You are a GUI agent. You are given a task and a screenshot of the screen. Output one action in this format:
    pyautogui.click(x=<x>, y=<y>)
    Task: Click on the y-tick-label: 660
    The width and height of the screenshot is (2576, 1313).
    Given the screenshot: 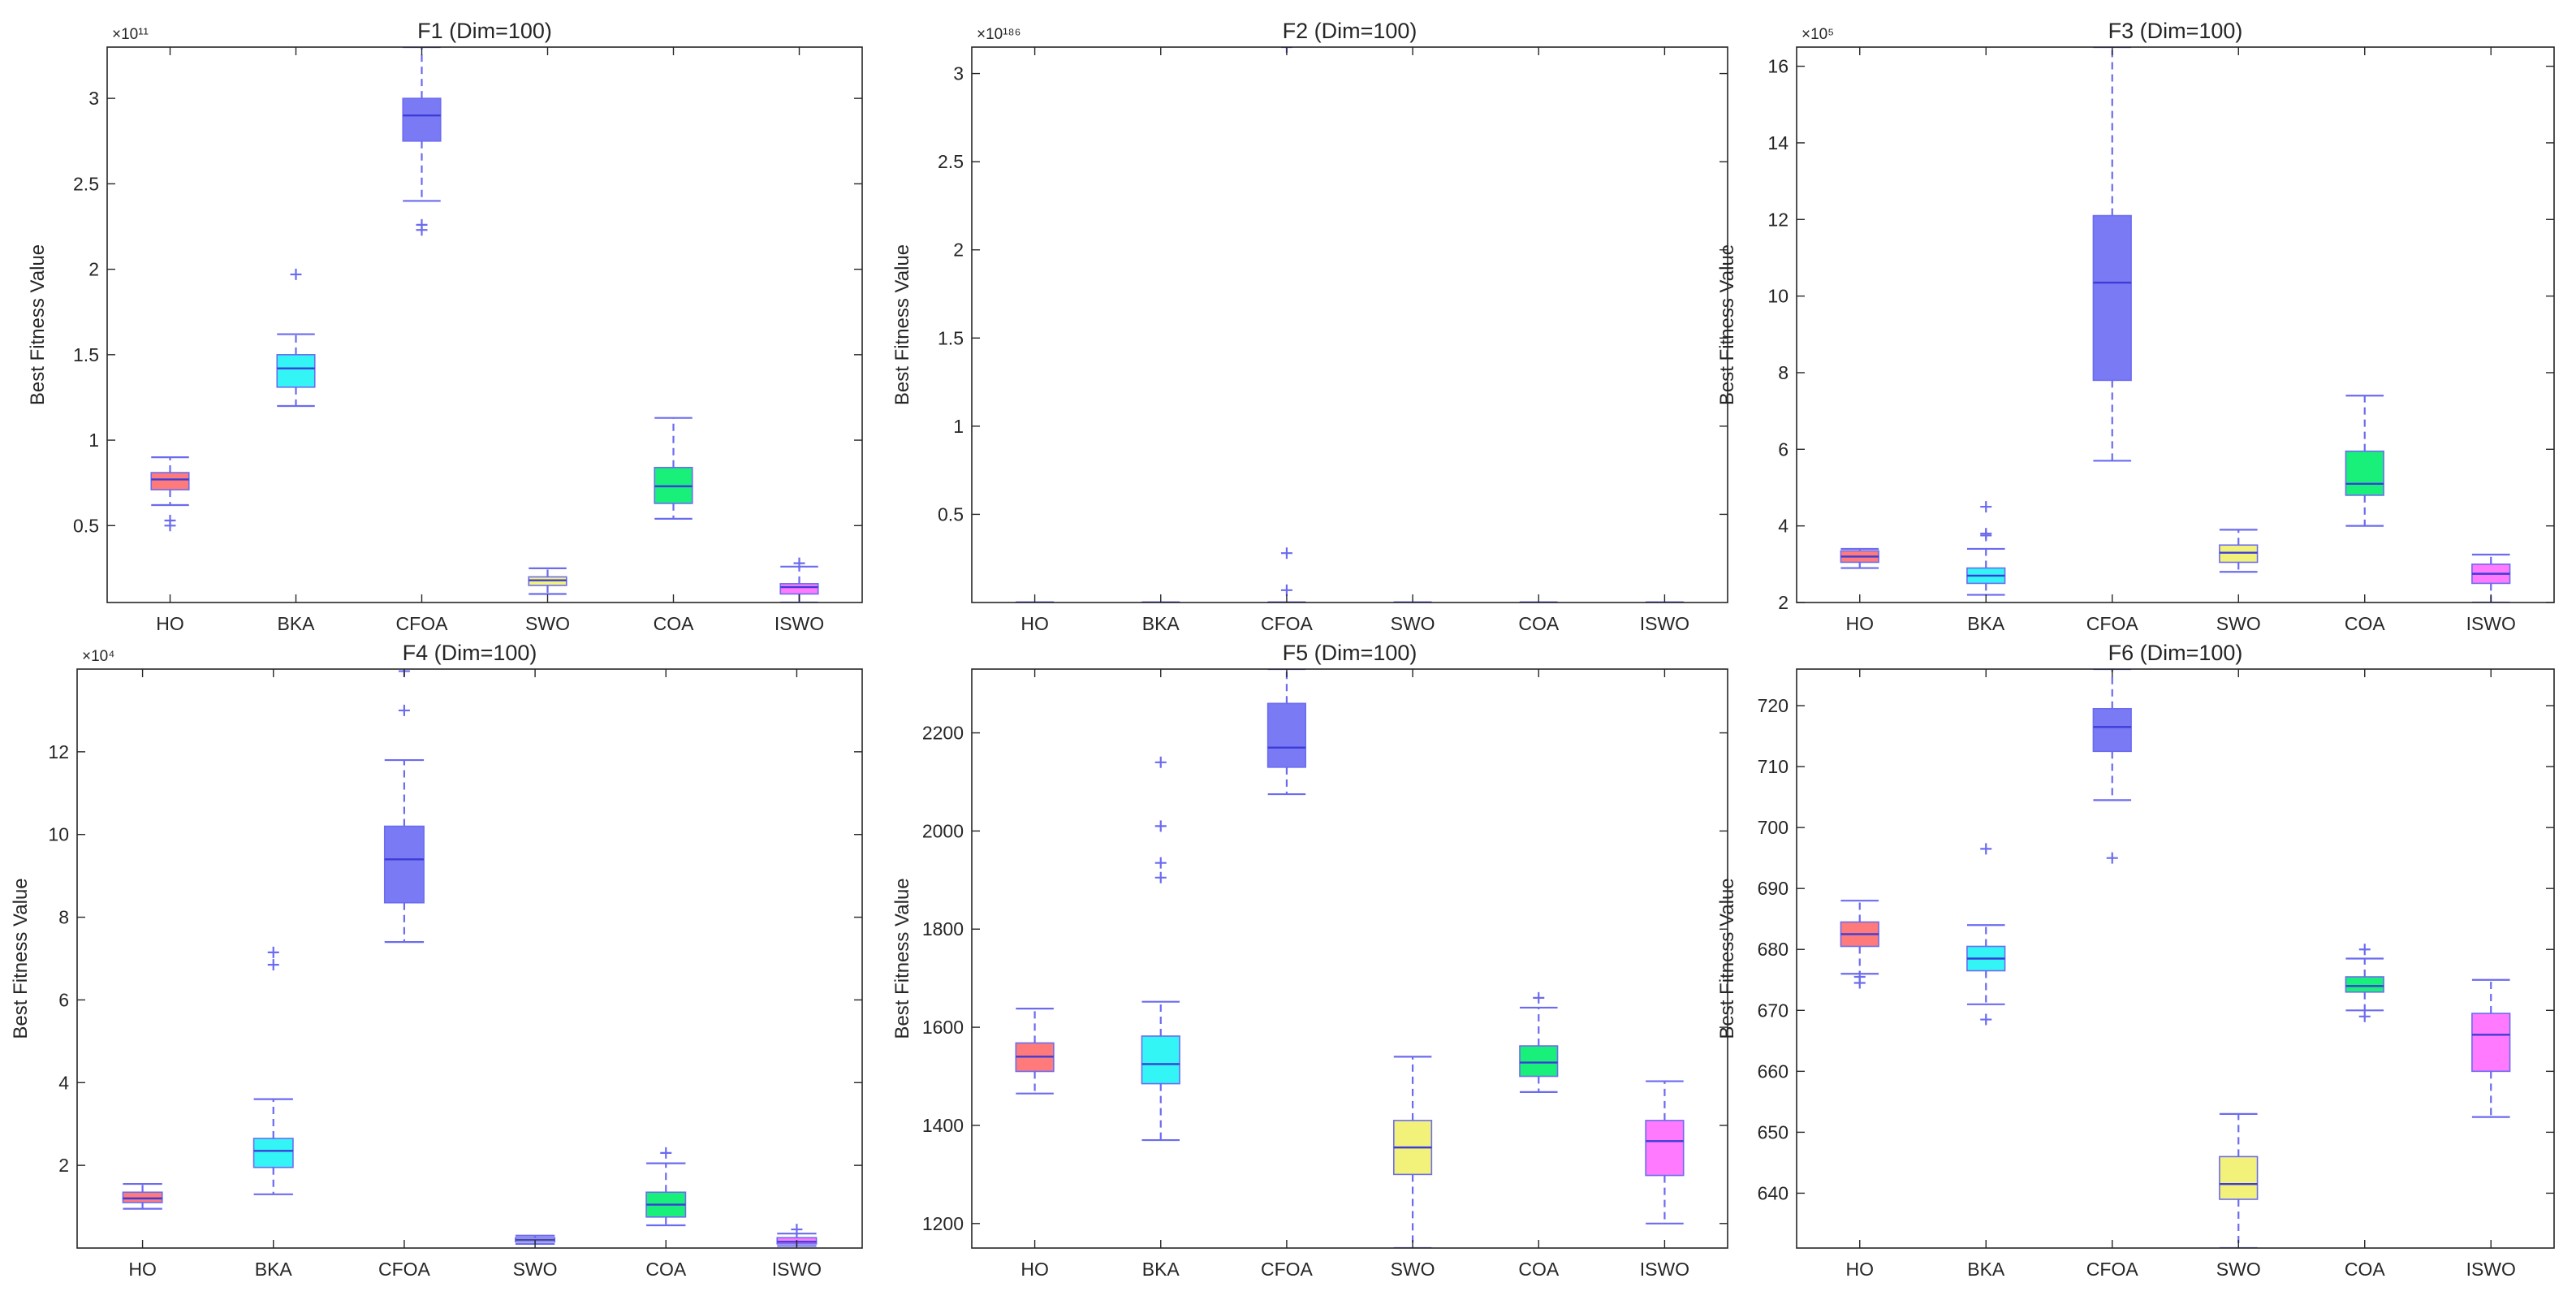 What is the action you would take?
    pyautogui.click(x=1773, y=1071)
    